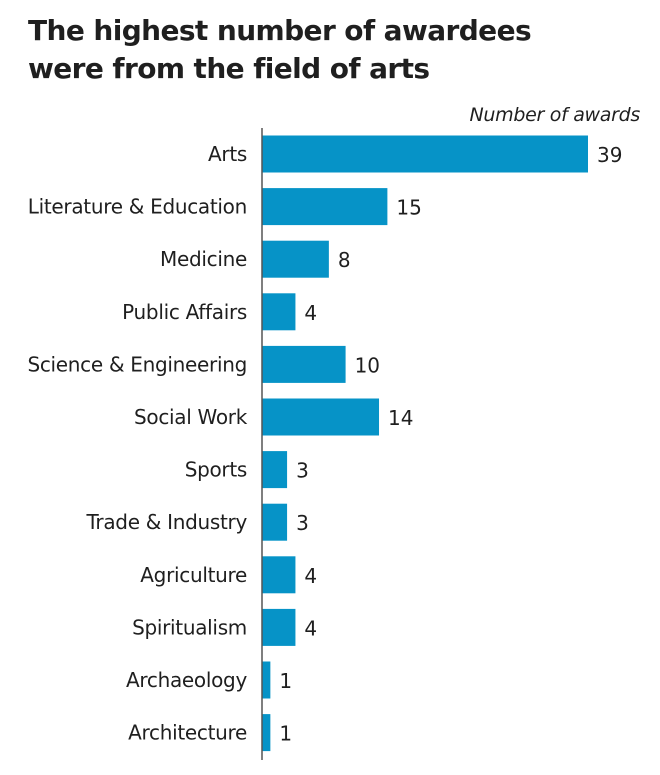 The height and width of the screenshot is (775, 660). Describe the element at coordinates (304, 364) in the screenshot. I see `bar-science-and-engineering` at that location.